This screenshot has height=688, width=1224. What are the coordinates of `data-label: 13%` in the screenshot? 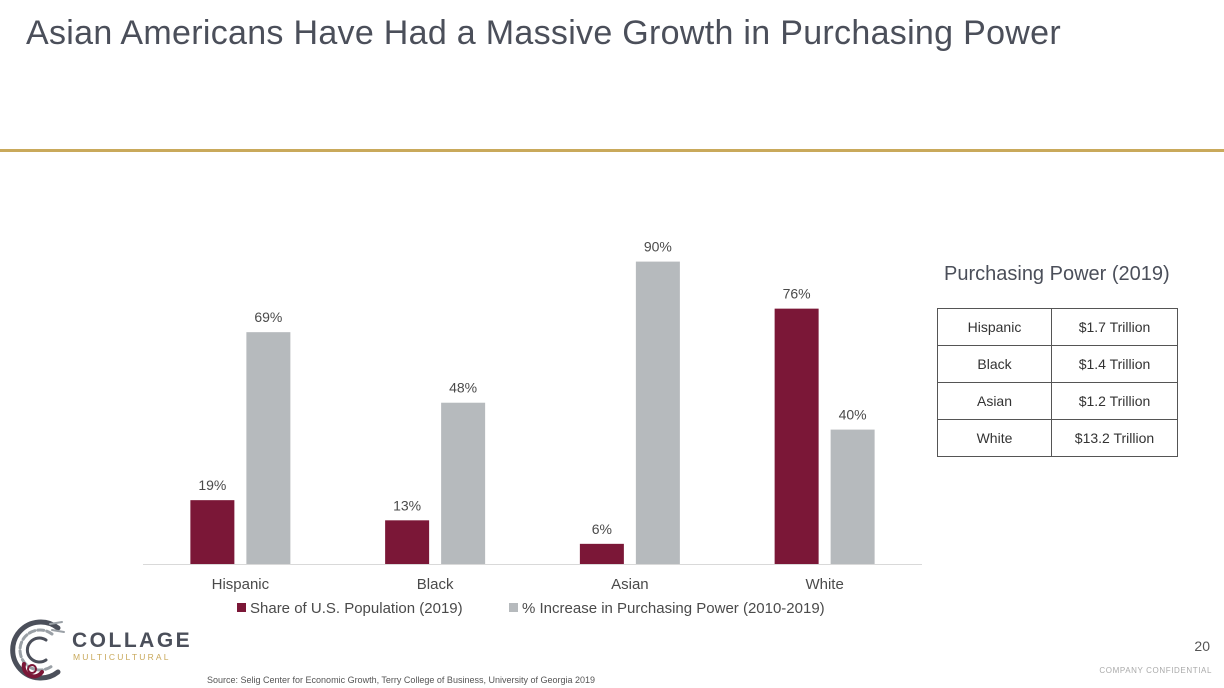 It's located at (407, 505).